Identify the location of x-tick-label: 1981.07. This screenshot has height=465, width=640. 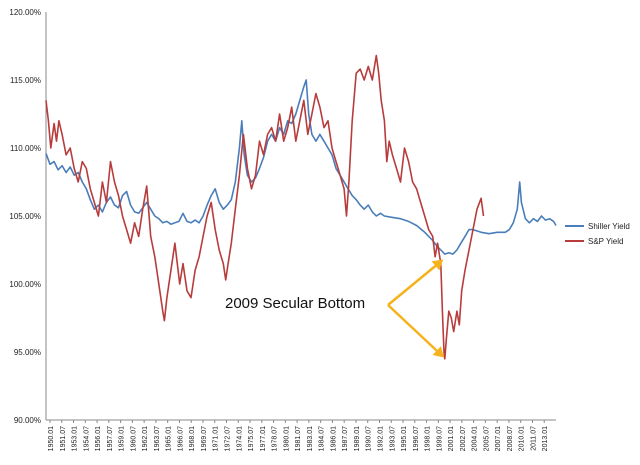
(298, 438).